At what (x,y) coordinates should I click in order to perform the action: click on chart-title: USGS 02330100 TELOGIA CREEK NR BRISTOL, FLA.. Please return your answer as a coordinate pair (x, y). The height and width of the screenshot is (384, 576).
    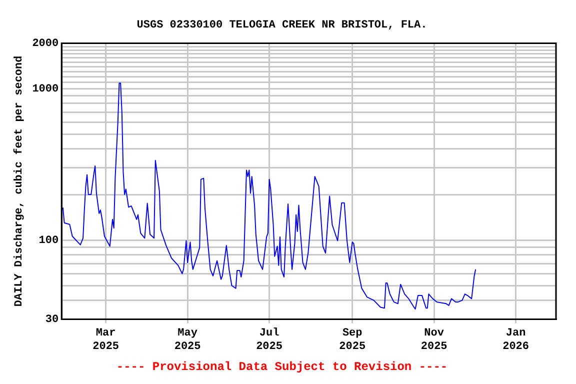
    Looking at the image, I should click on (282, 25).